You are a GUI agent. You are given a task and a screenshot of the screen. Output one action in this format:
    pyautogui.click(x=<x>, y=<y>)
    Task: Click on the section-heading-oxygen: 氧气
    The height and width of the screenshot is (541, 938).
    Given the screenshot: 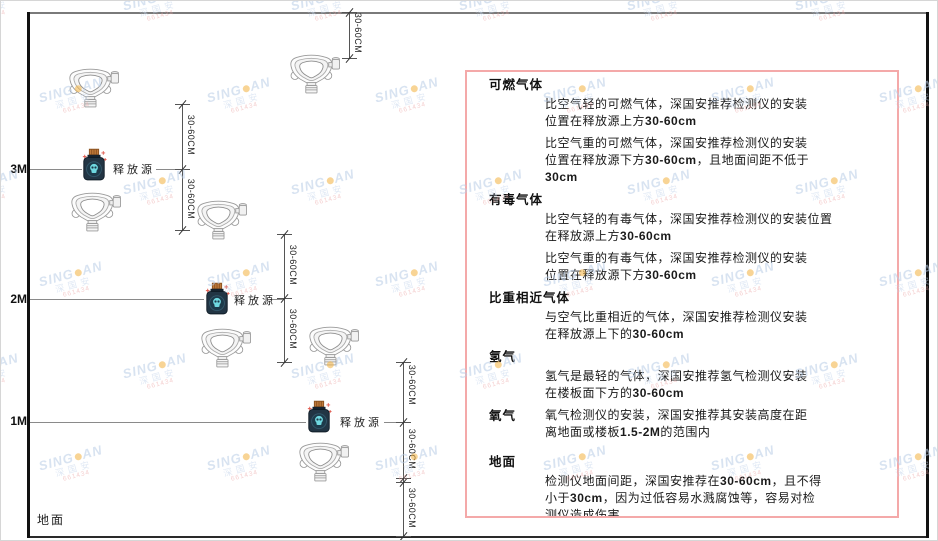 What is the action you would take?
    pyautogui.click(x=503, y=416)
    